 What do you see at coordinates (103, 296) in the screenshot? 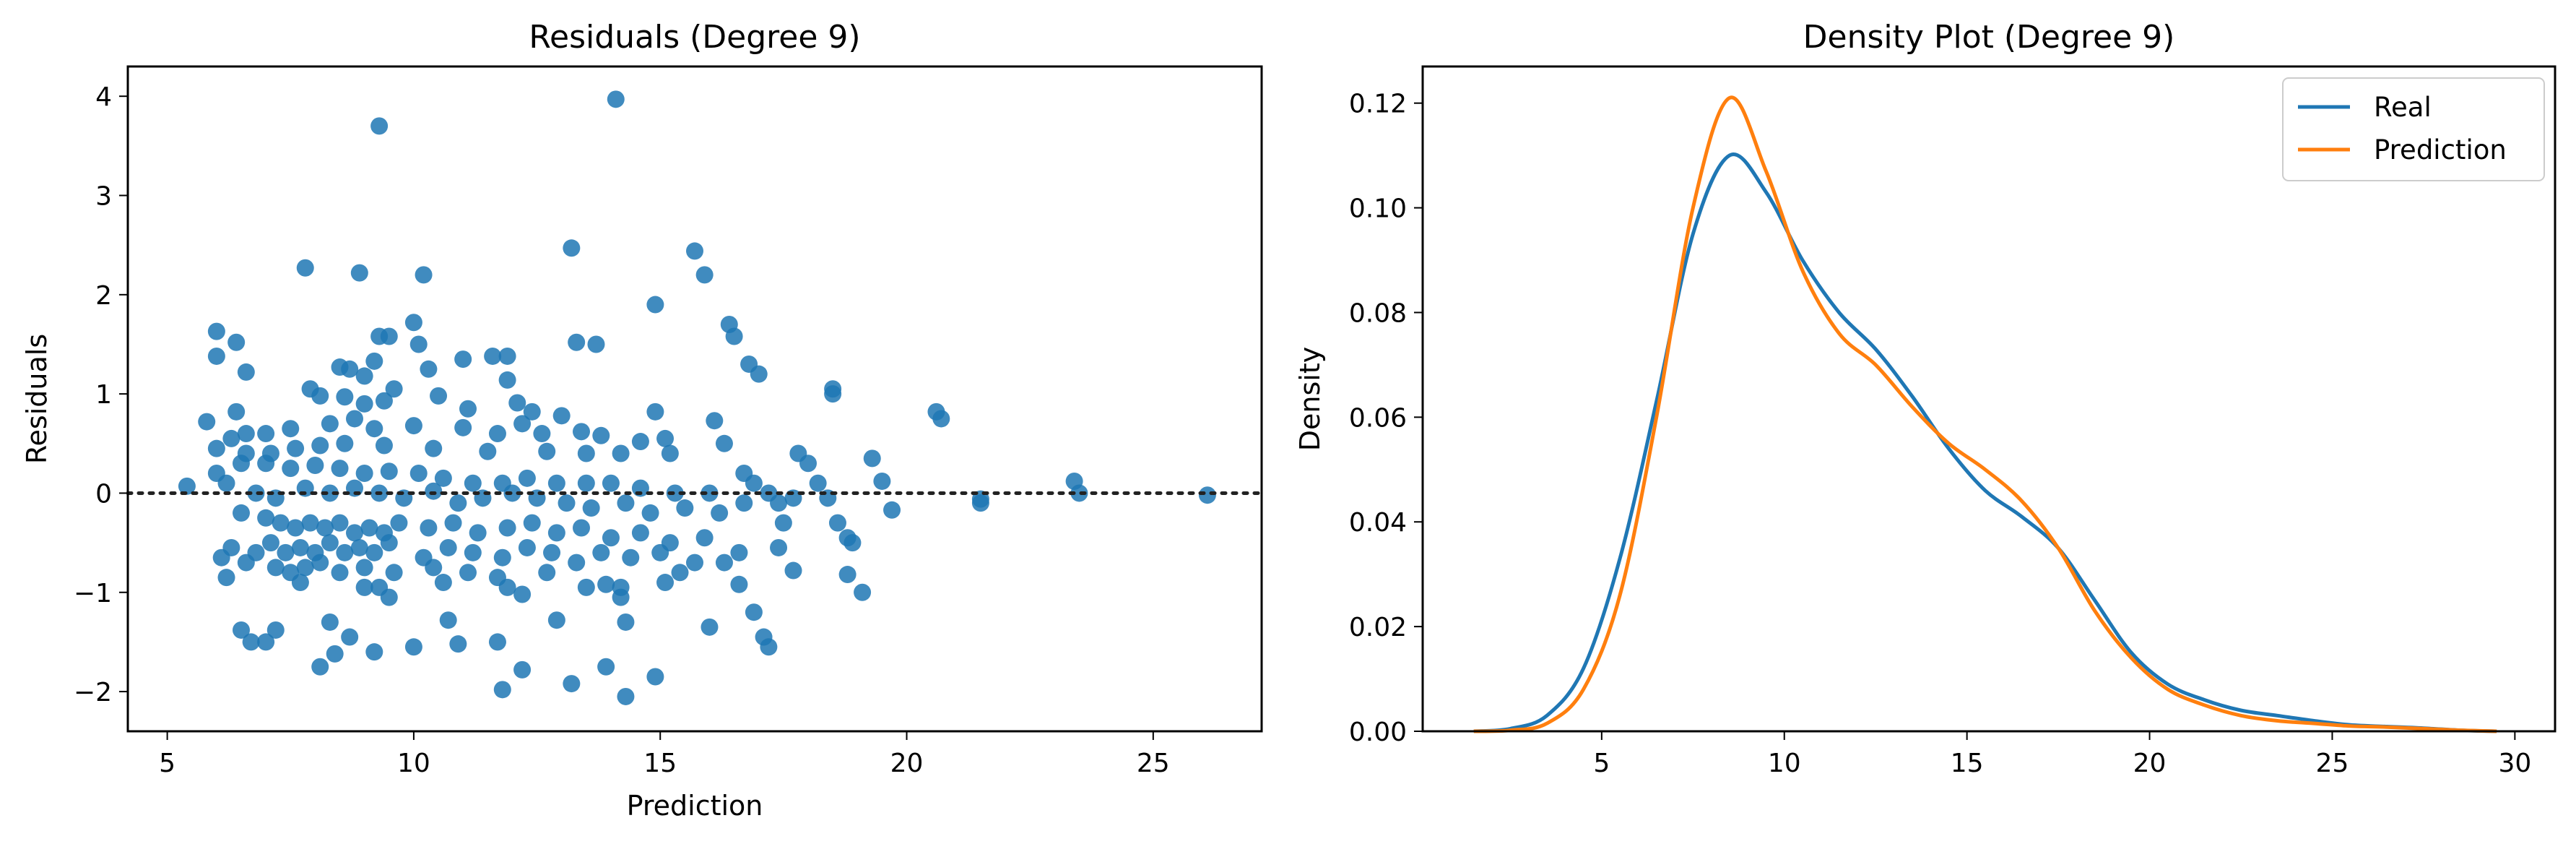
I see `residuals-y-tick-label: 2` at bounding box center [103, 296].